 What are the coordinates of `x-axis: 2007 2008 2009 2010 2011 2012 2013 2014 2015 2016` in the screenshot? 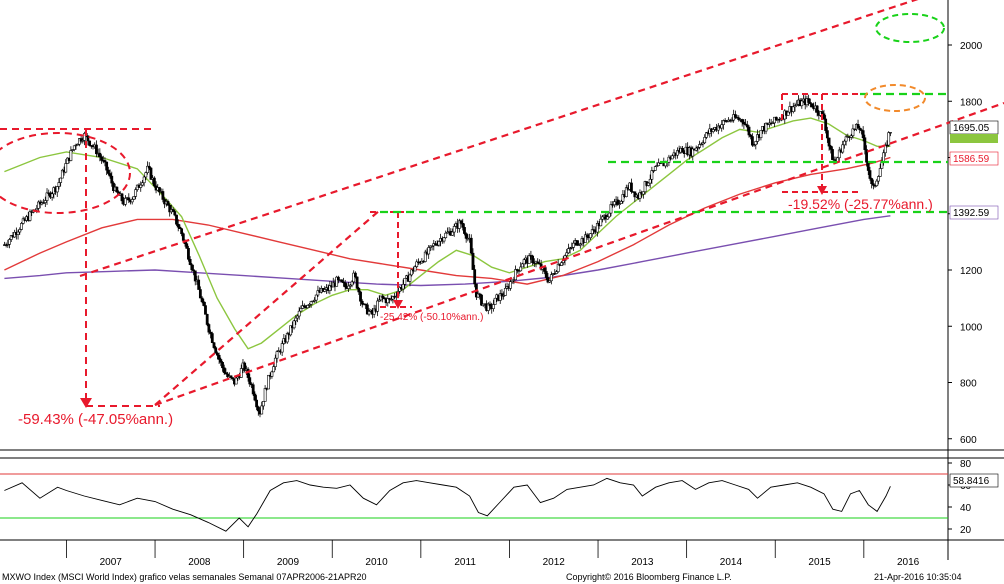 It's located at (493, 554).